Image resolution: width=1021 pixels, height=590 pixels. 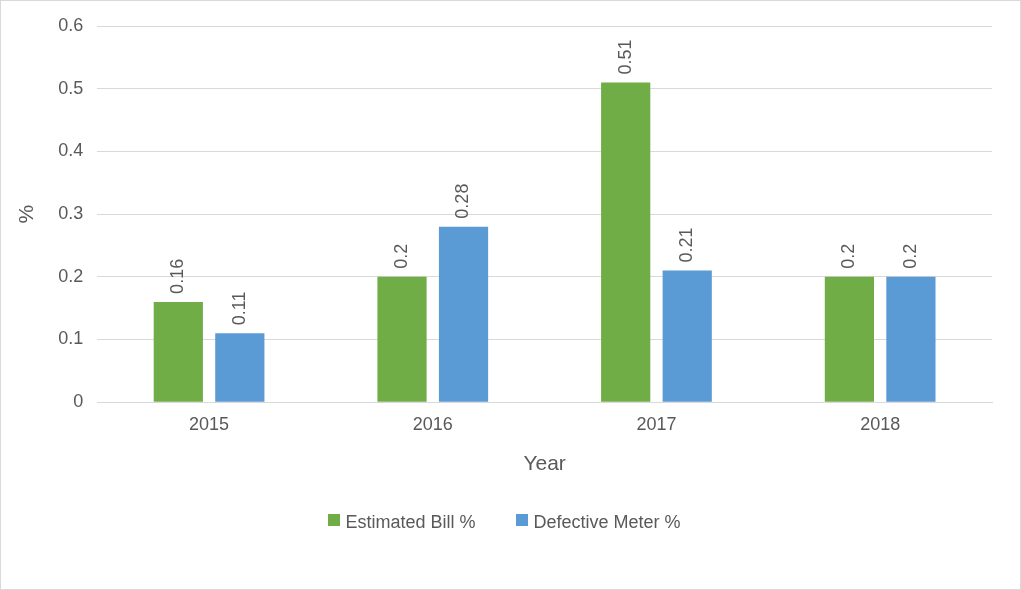 What do you see at coordinates (544, 463) in the screenshot?
I see `x-axis-title: Year` at bounding box center [544, 463].